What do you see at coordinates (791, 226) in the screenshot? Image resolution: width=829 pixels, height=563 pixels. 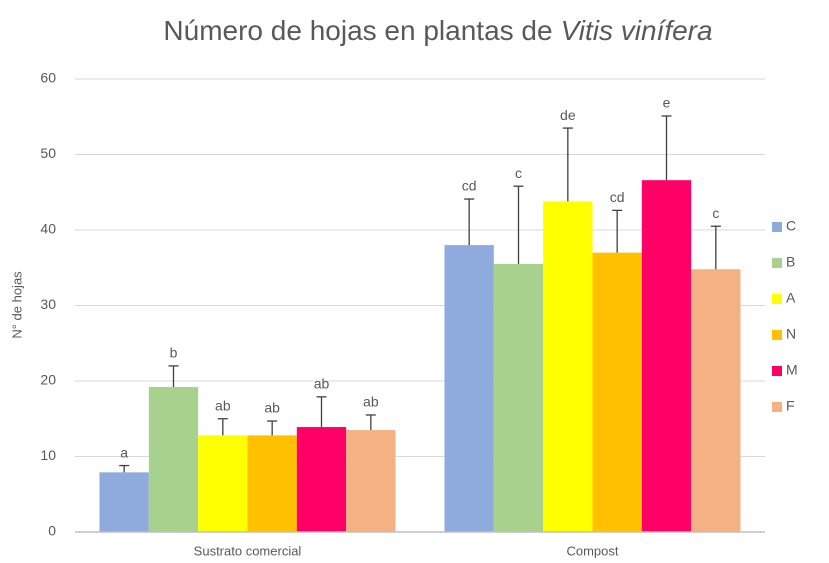 I see `legend-label: C` at bounding box center [791, 226].